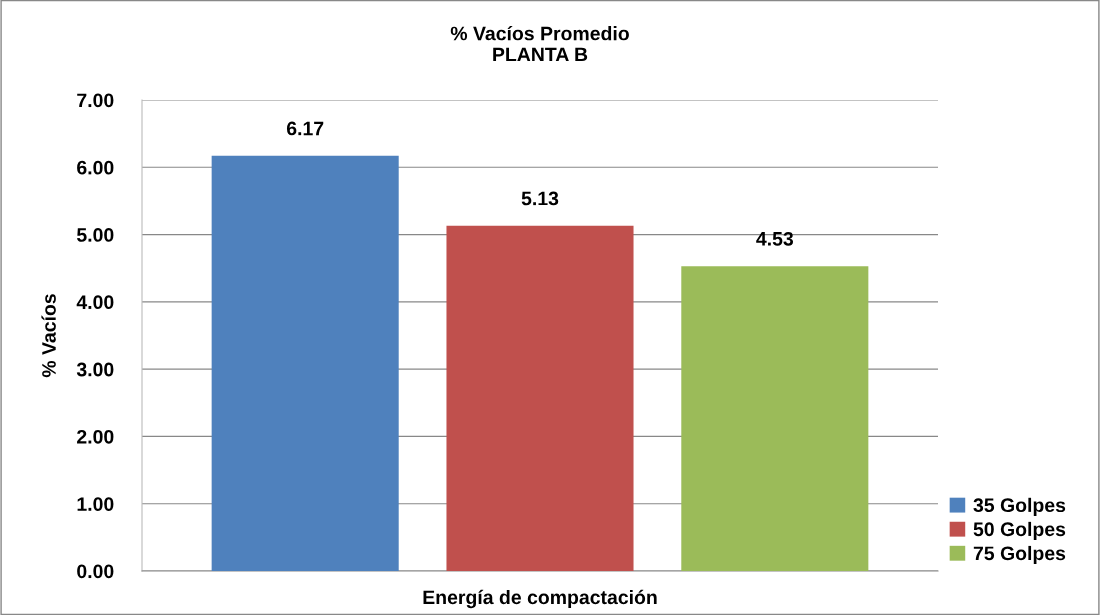  What do you see at coordinates (540, 599) in the screenshot?
I see `x-axis-title: Energía de compactación` at bounding box center [540, 599].